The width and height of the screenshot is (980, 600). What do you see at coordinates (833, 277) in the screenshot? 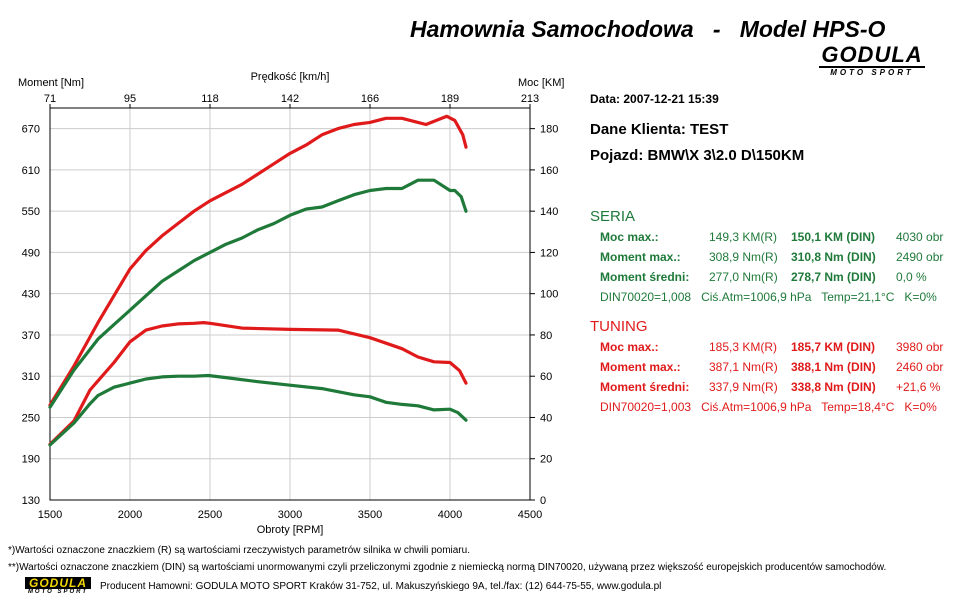
I see `row-value-din: 278,7 Nm (DIN)` at bounding box center [833, 277].